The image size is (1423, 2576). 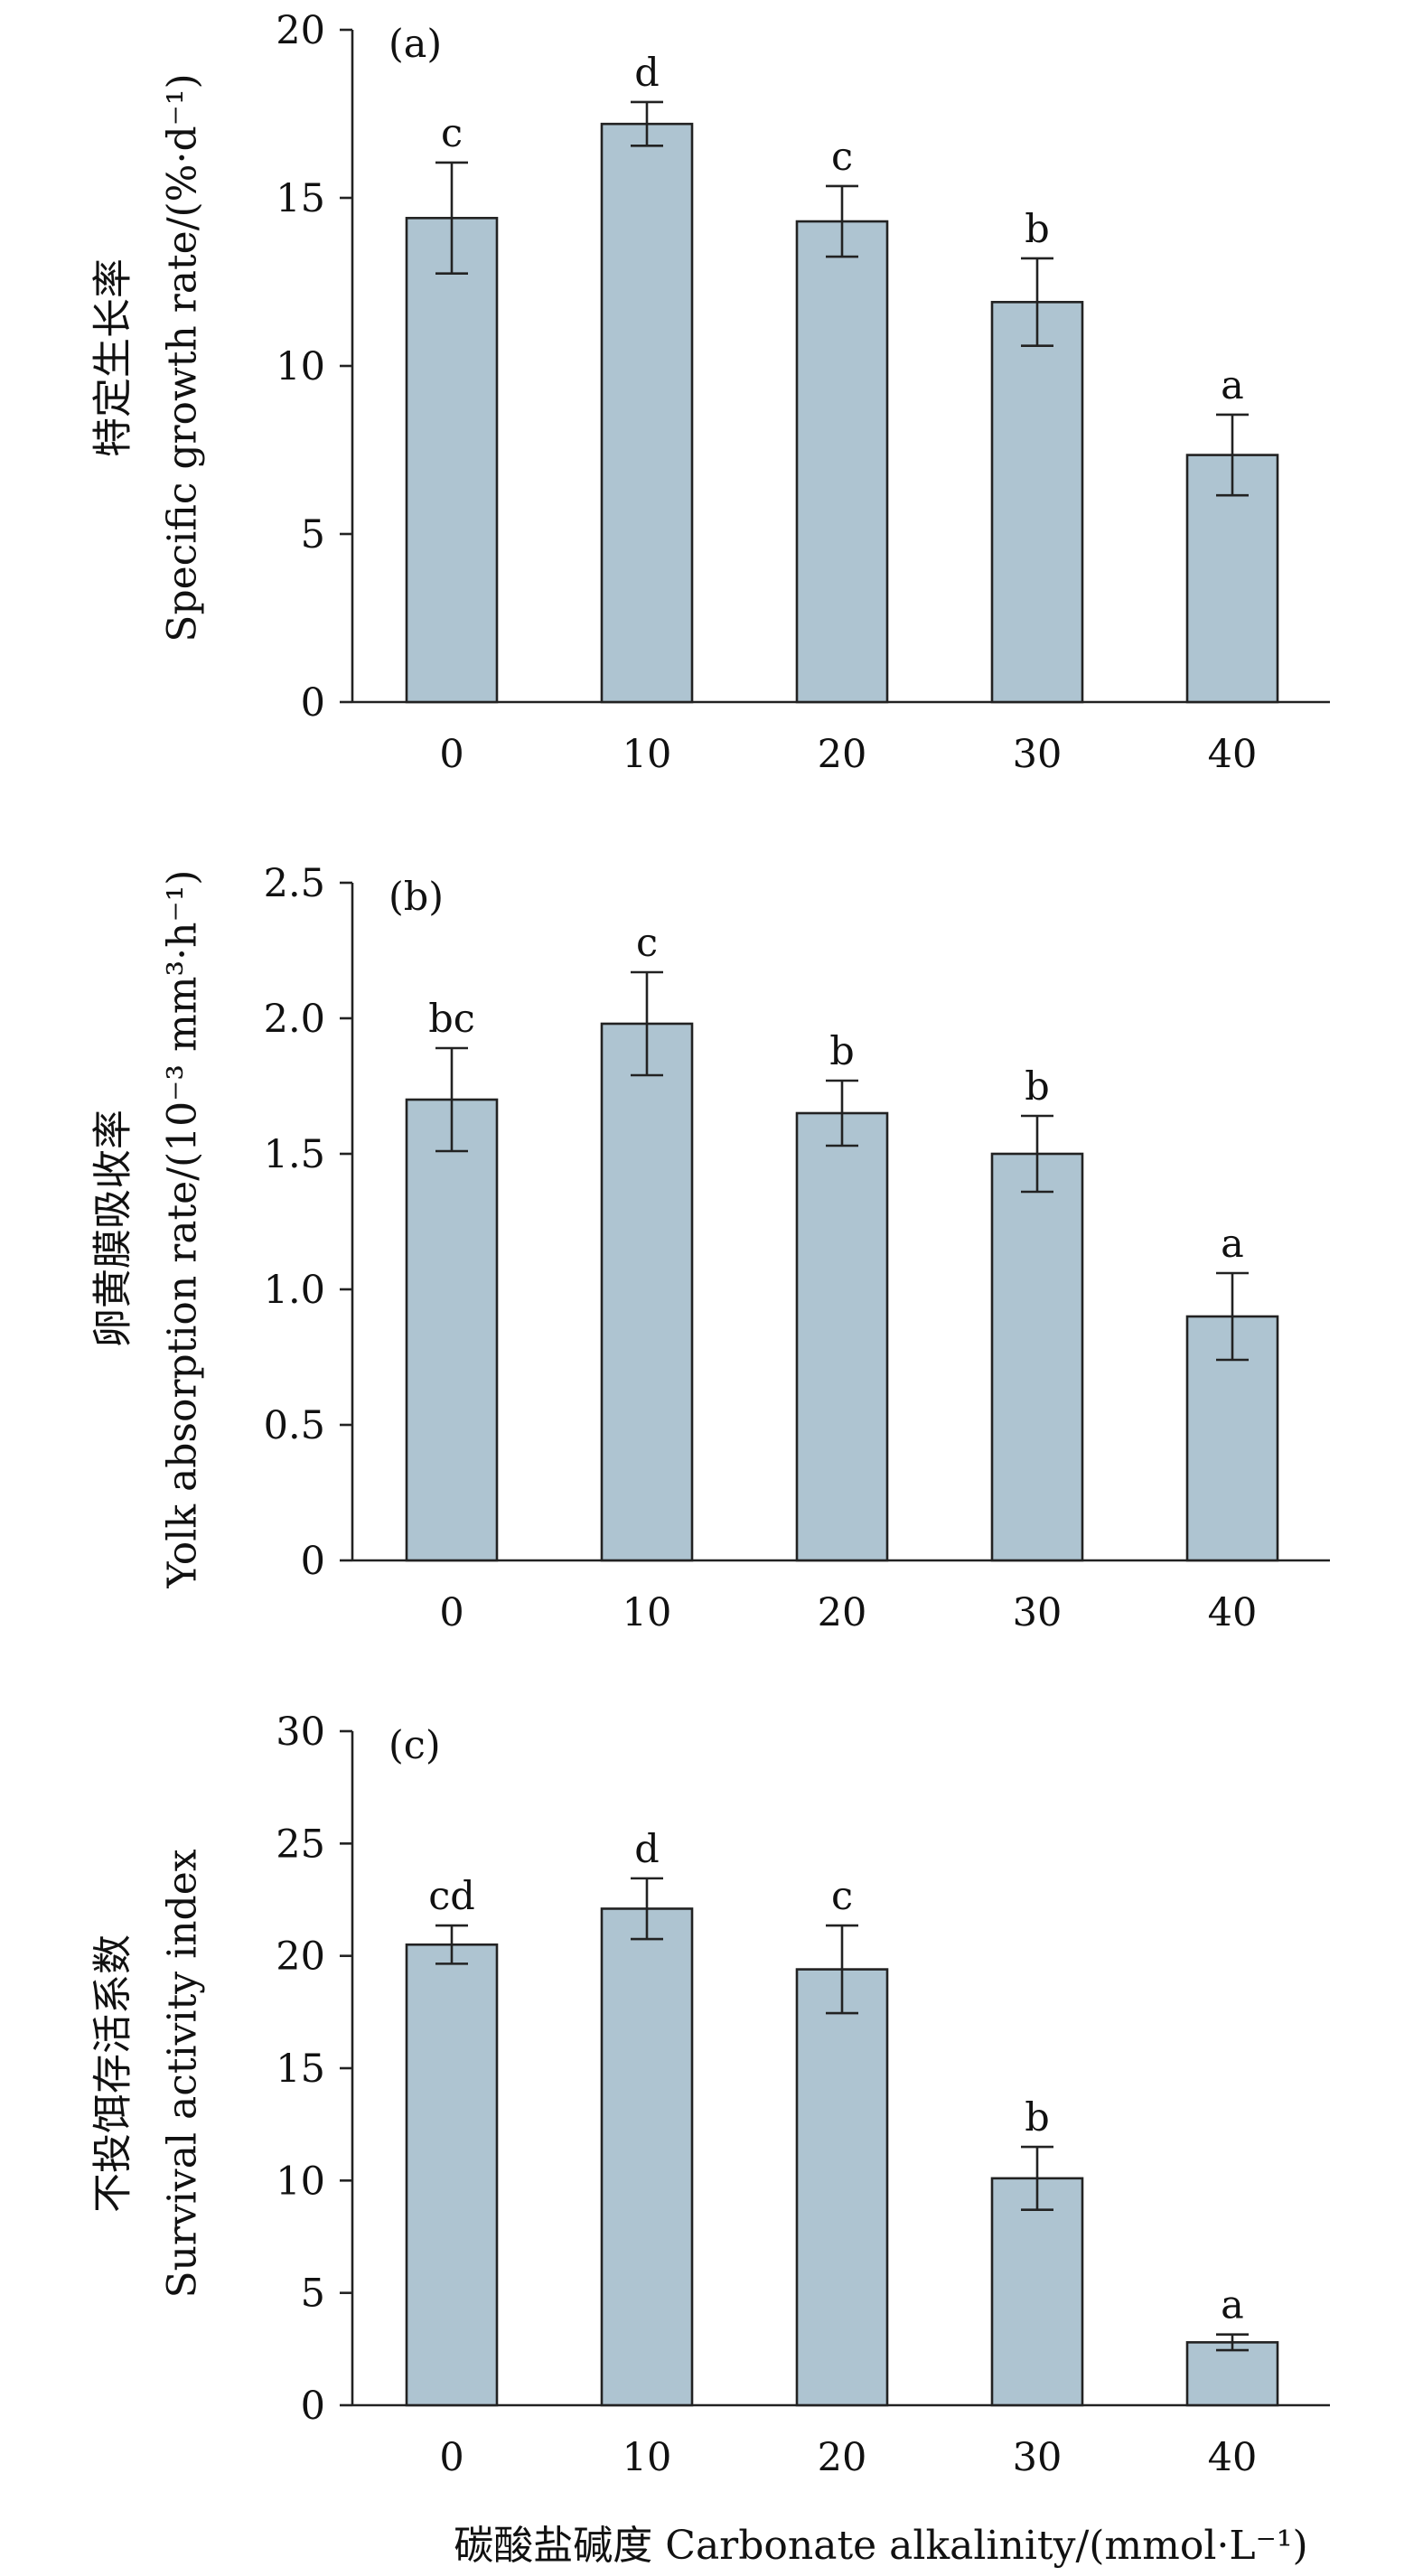 I want to click on y-axis-label-english: Yolk absorption rate/(10⁻³ mm³·h⁻¹), so click(x=183, y=1229).